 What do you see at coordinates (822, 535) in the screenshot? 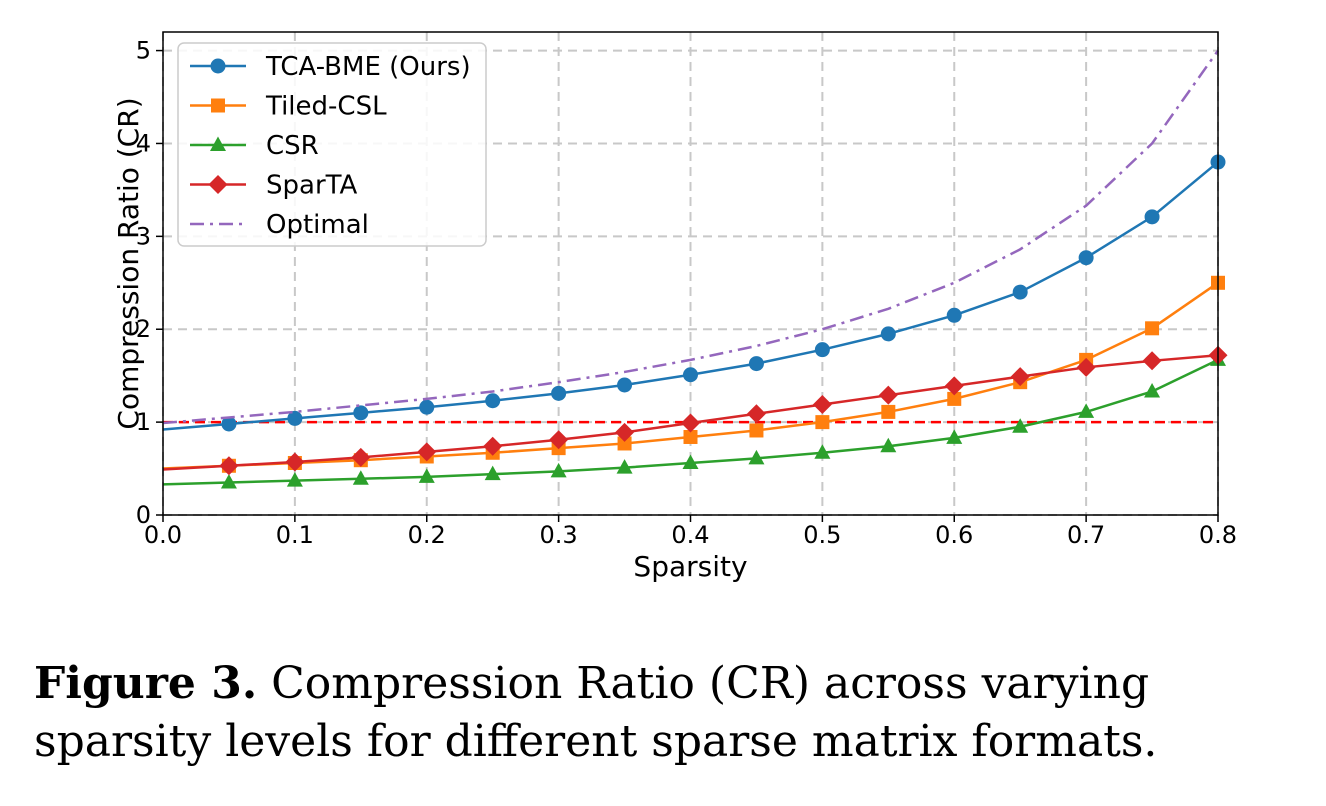
I see `x-tick-label: 0.5` at bounding box center [822, 535].